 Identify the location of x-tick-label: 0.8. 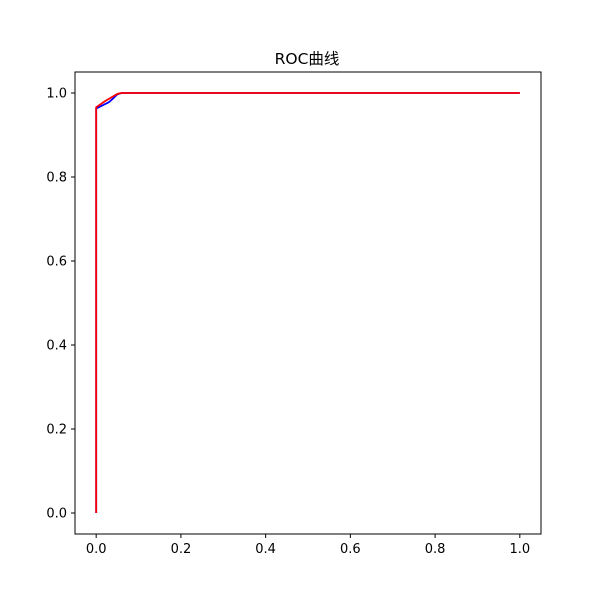
(435, 549).